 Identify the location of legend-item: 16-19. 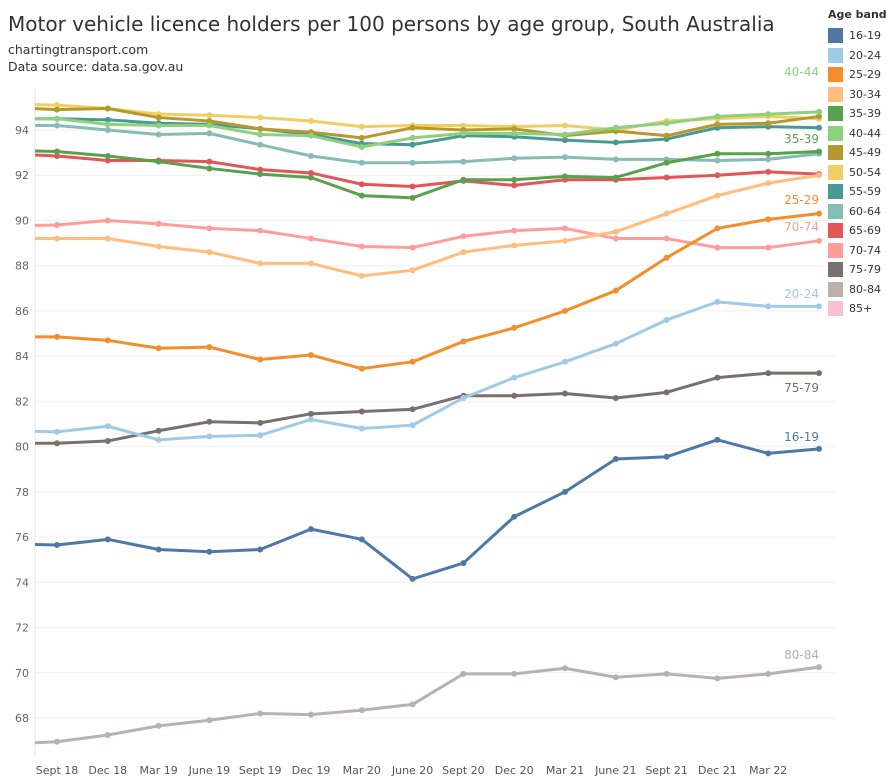
(857, 36).